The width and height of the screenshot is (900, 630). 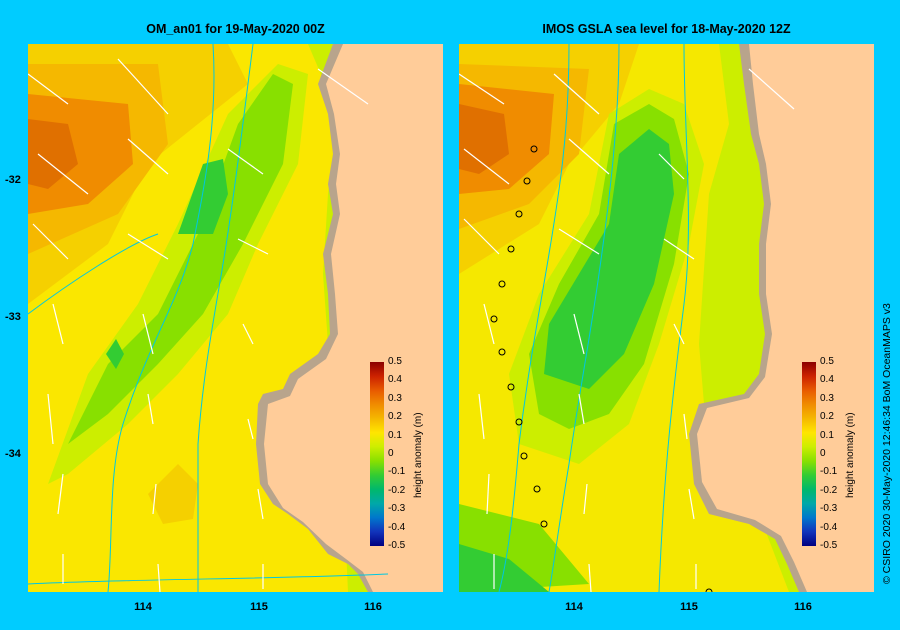 What do you see at coordinates (418, 455) in the screenshot?
I see `left-colorbar-unit: height anomaly (m)` at bounding box center [418, 455].